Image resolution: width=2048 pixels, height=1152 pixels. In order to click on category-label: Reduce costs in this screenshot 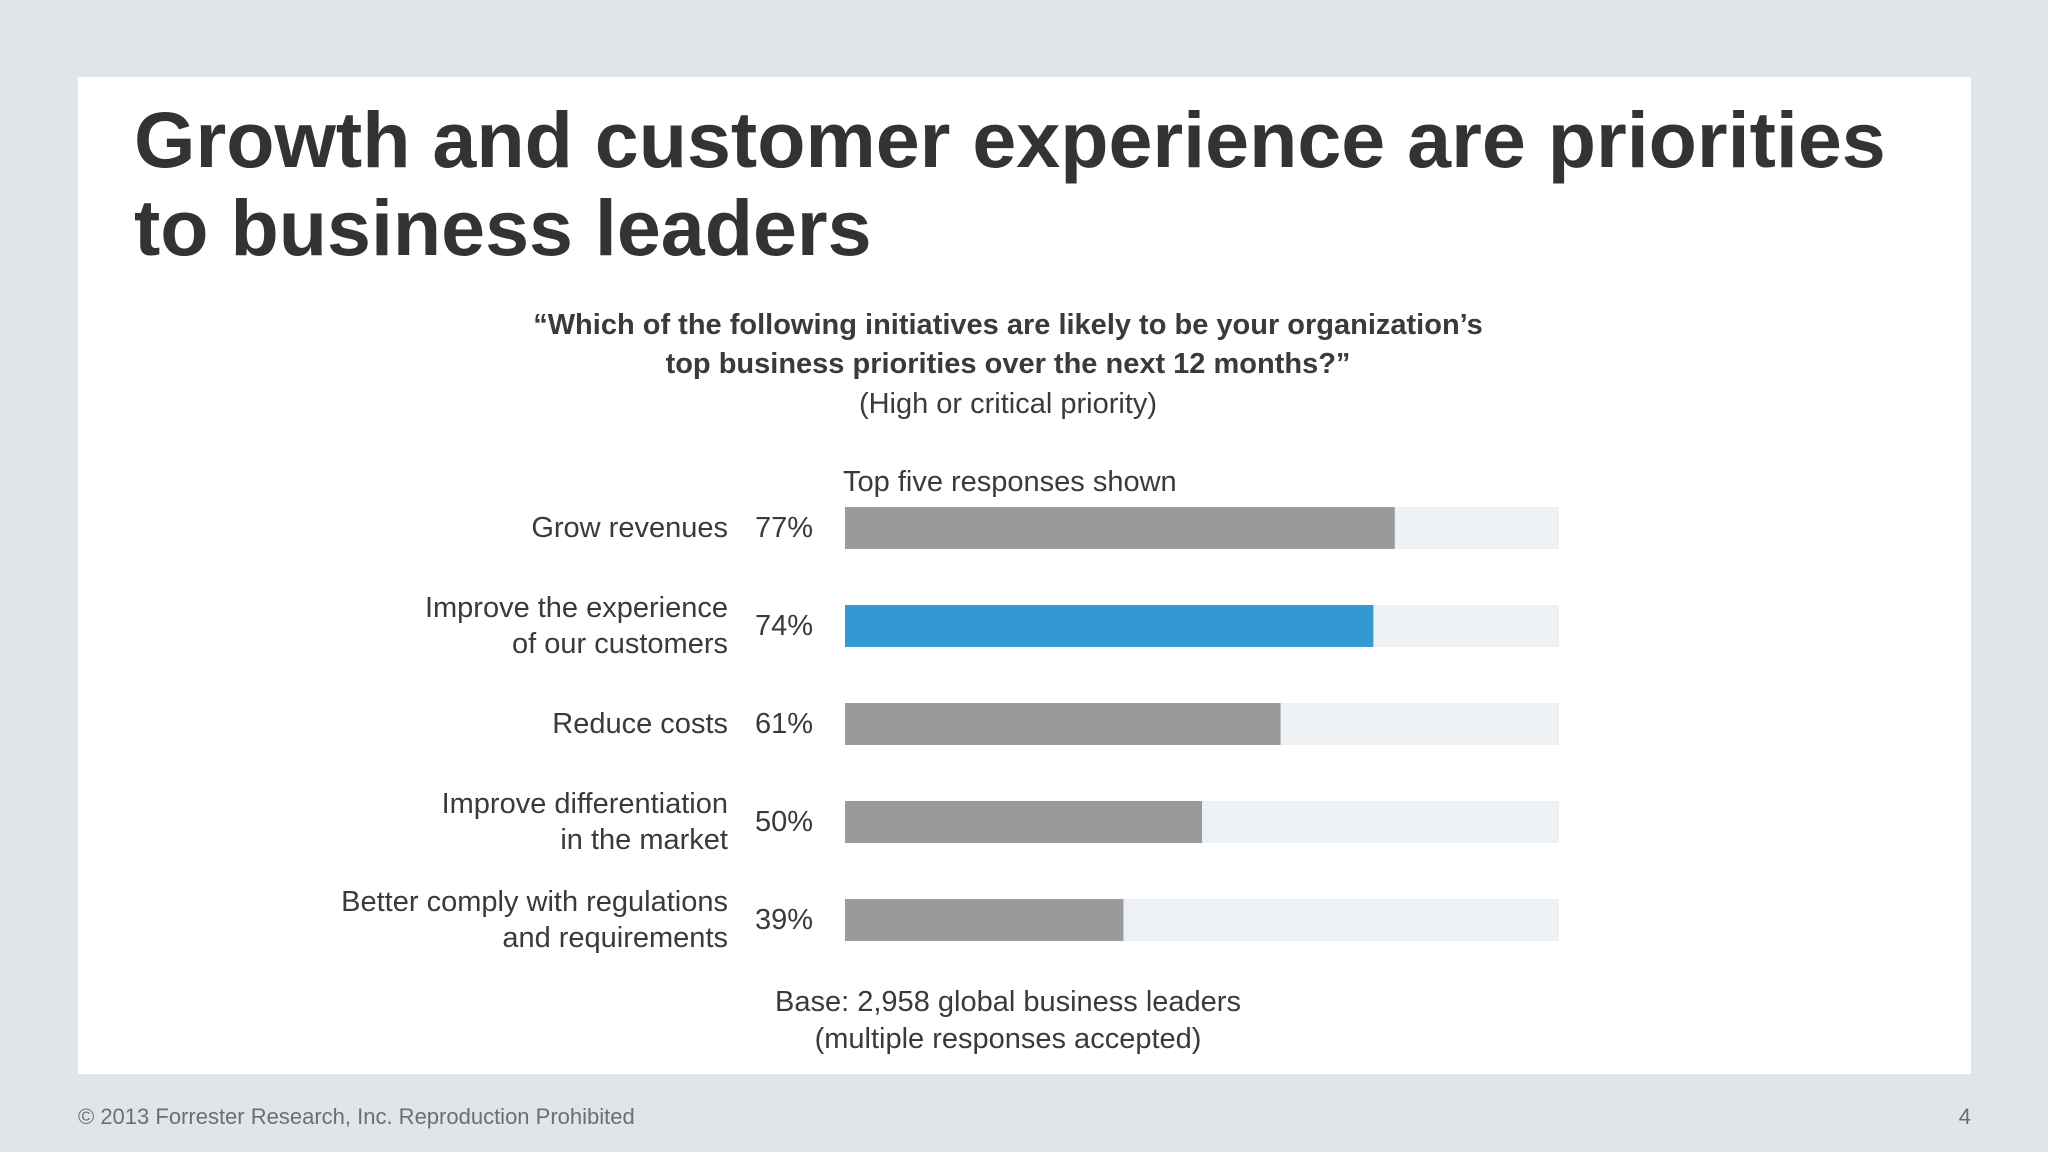, I will do `click(640, 724)`.